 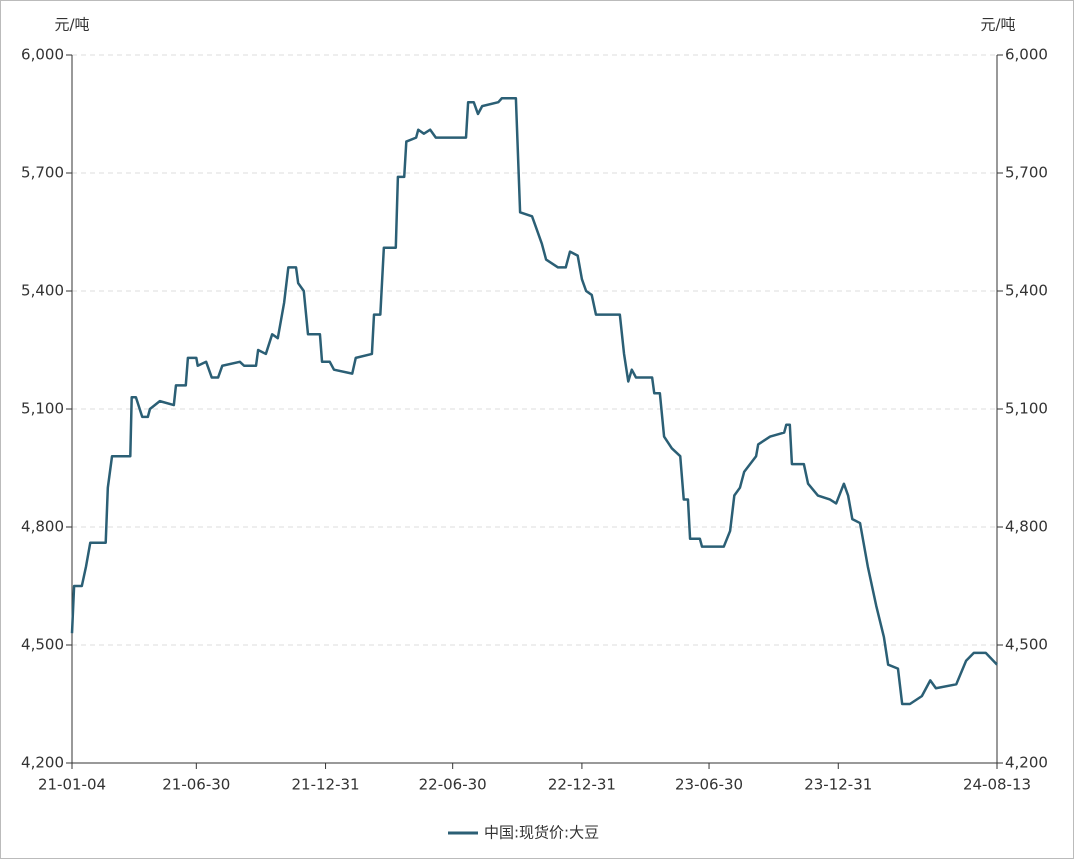 What do you see at coordinates (42, 409) in the screenshot?
I see `y-tick-label: 5,100` at bounding box center [42, 409].